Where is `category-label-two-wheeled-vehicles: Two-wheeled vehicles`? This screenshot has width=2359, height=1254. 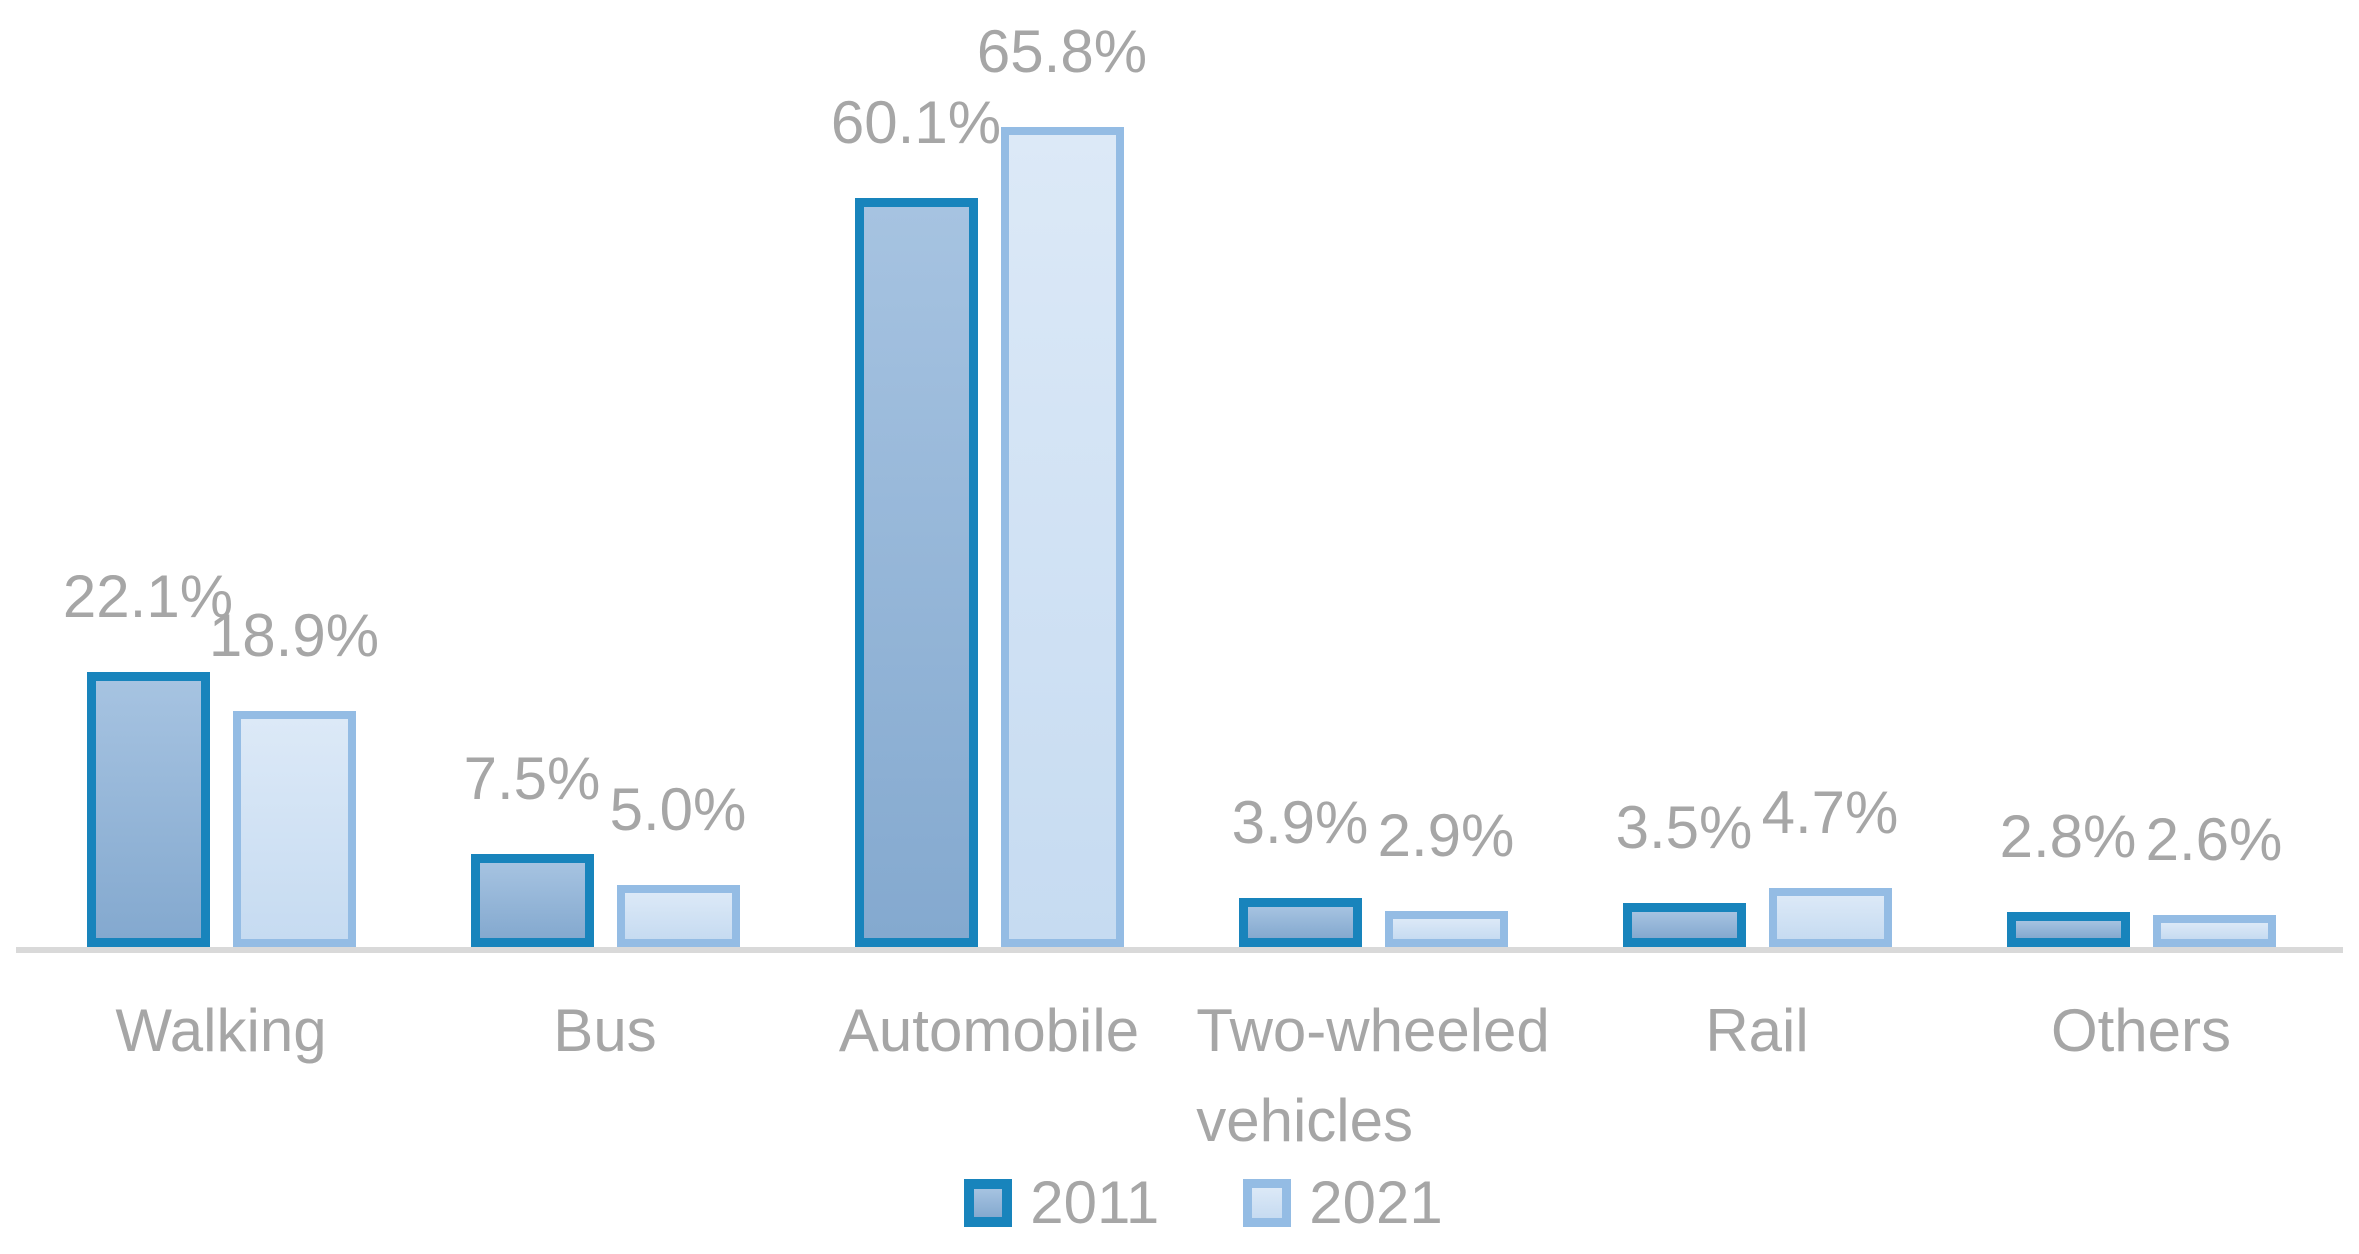
category-label-two-wheeled-vehicles: Two-wheeled vehicles is located at coordinates (1373, 1076).